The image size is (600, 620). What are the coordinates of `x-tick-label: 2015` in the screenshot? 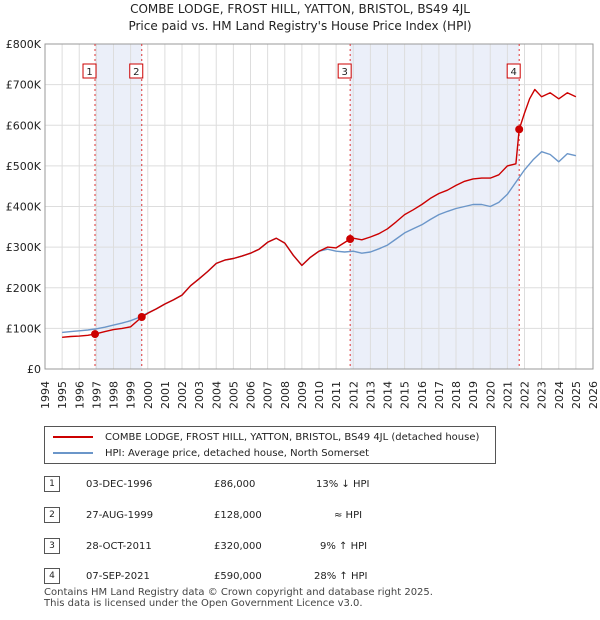 It's located at (405, 395).